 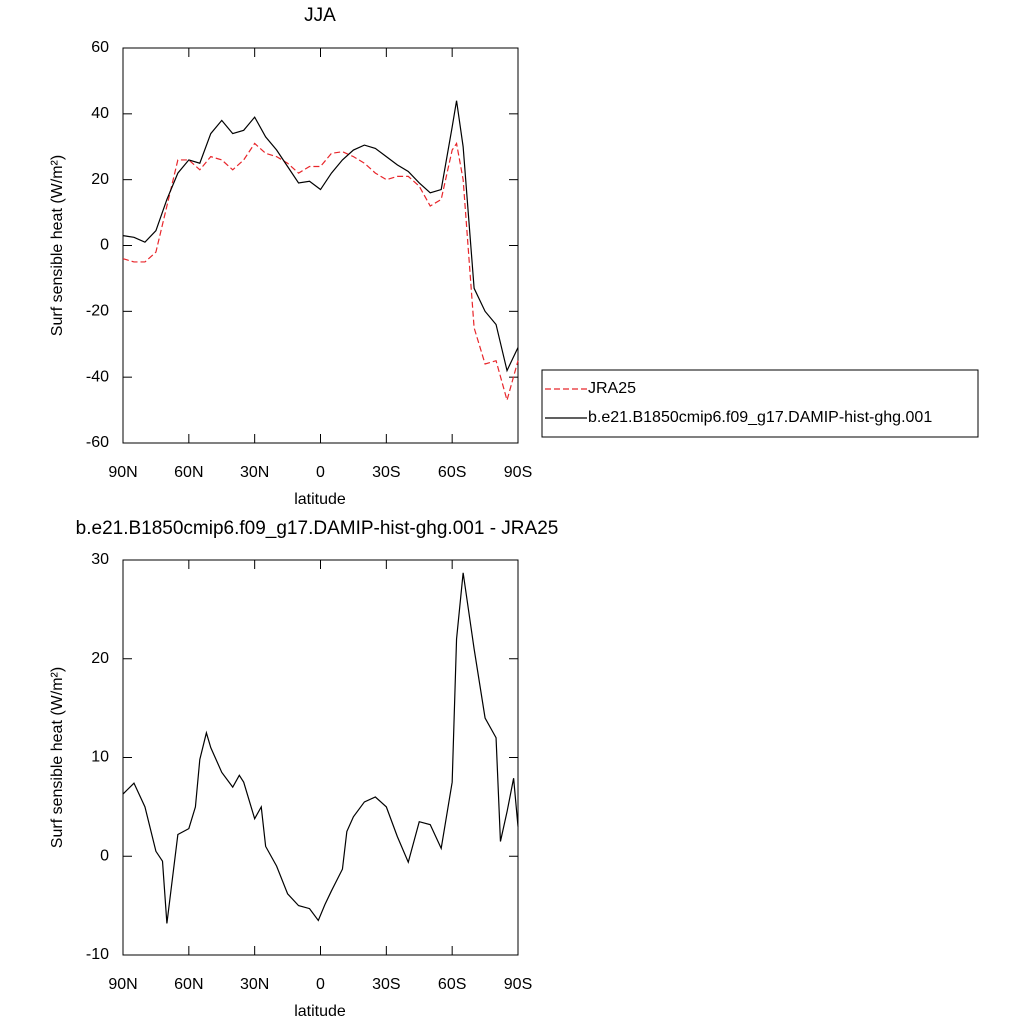 What do you see at coordinates (100, 559) in the screenshot?
I see `y-tick-label: 30` at bounding box center [100, 559].